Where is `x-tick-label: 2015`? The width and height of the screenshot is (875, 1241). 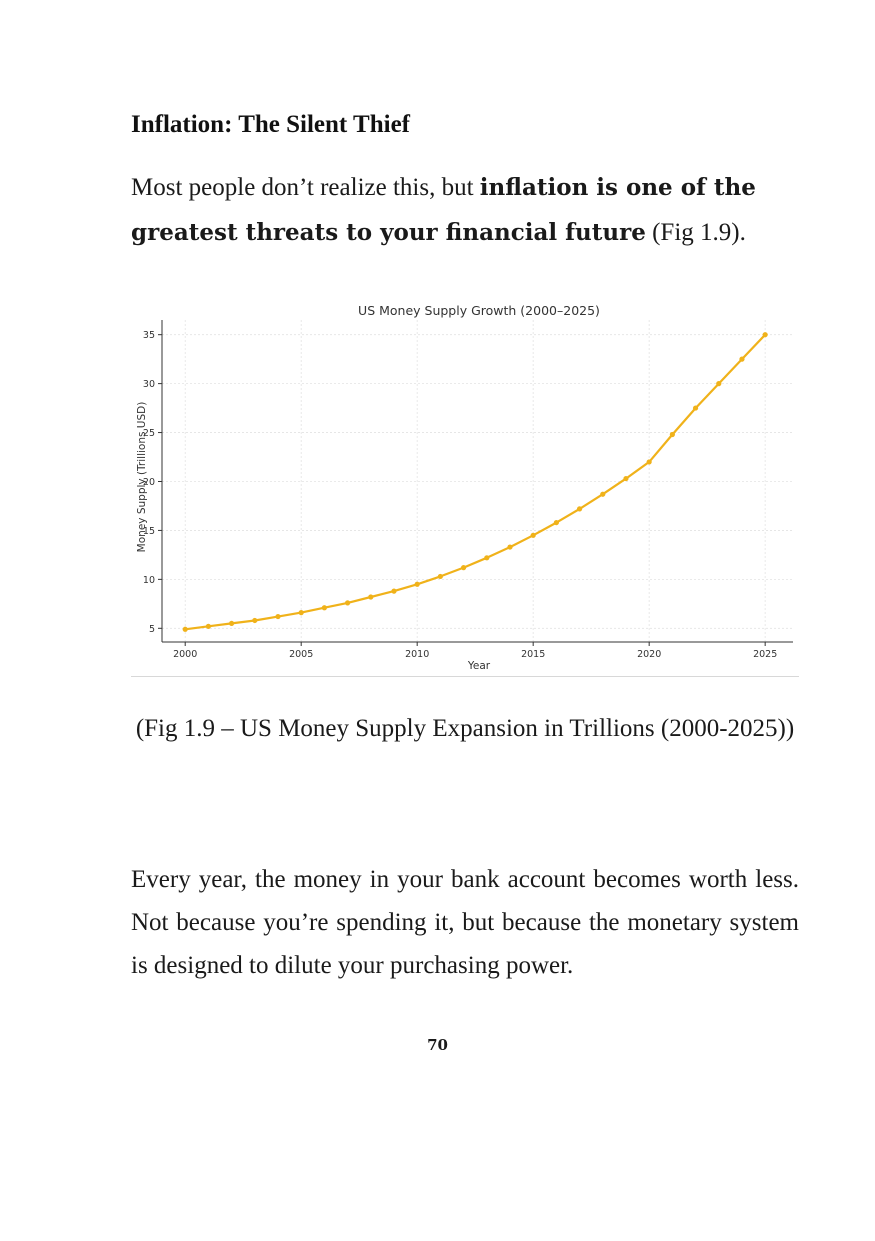 x-tick-label: 2015 is located at coordinates (533, 654).